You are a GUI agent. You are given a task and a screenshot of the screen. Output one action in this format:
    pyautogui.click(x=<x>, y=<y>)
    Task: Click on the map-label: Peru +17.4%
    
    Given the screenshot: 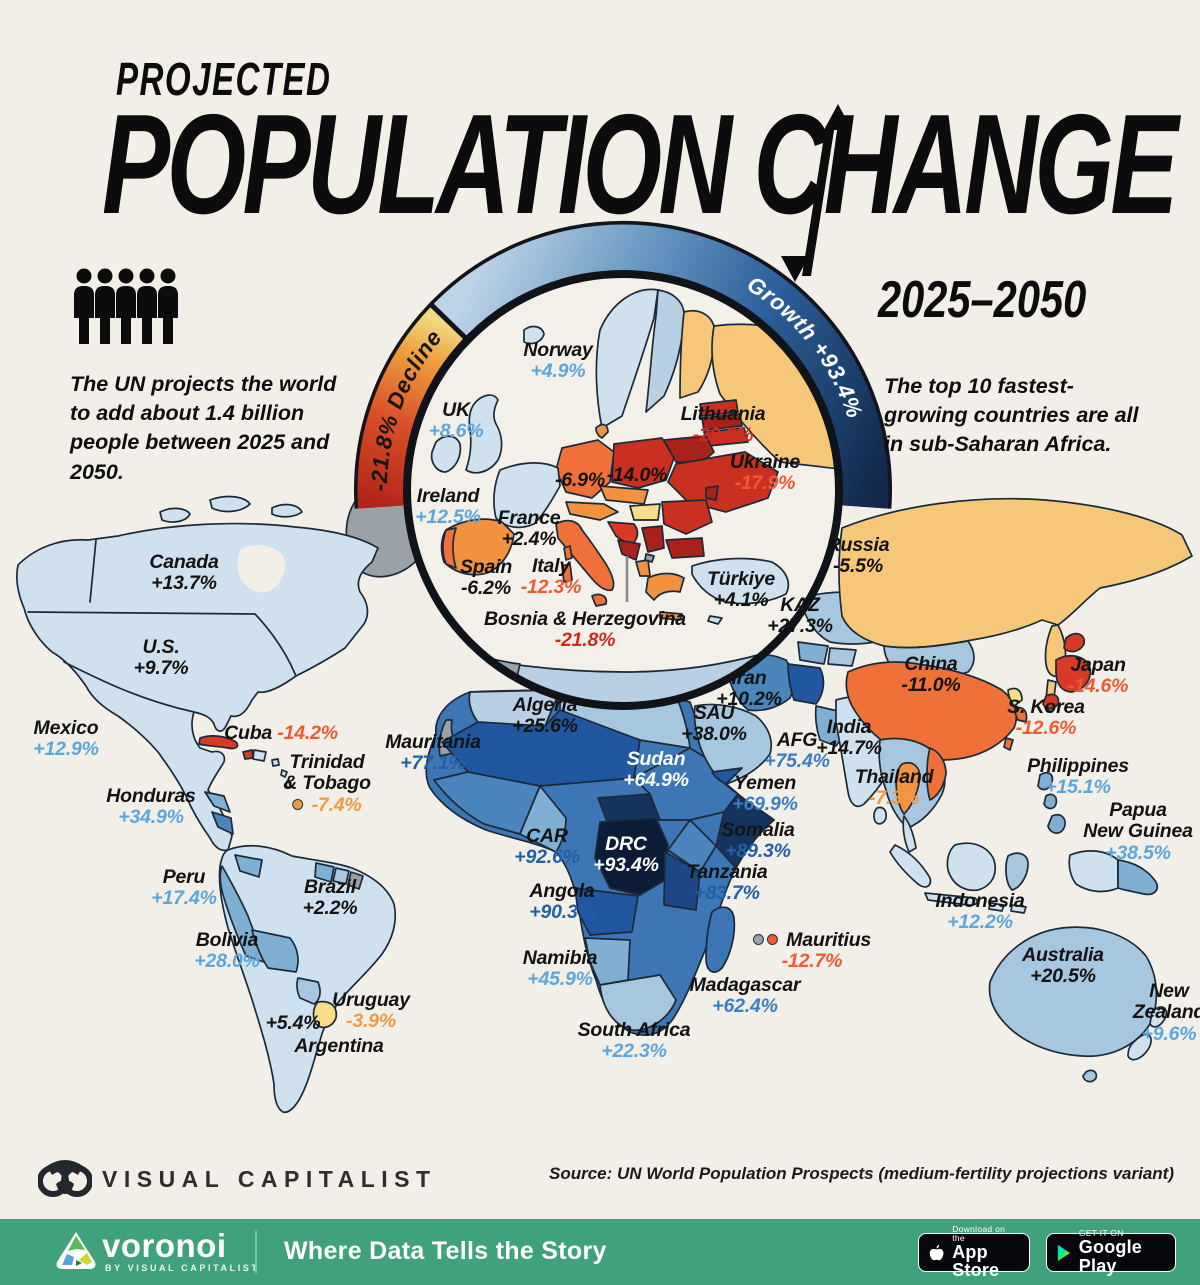 What is the action you would take?
    pyautogui.click(x=184, y=888)
    